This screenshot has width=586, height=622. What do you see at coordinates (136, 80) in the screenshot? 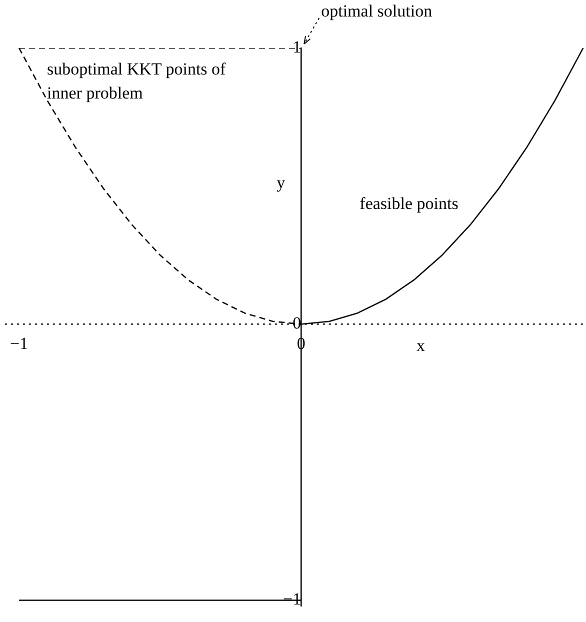
I see `annotation: suboptimal KKT points of inner problem` at bounding box center [136, 80].